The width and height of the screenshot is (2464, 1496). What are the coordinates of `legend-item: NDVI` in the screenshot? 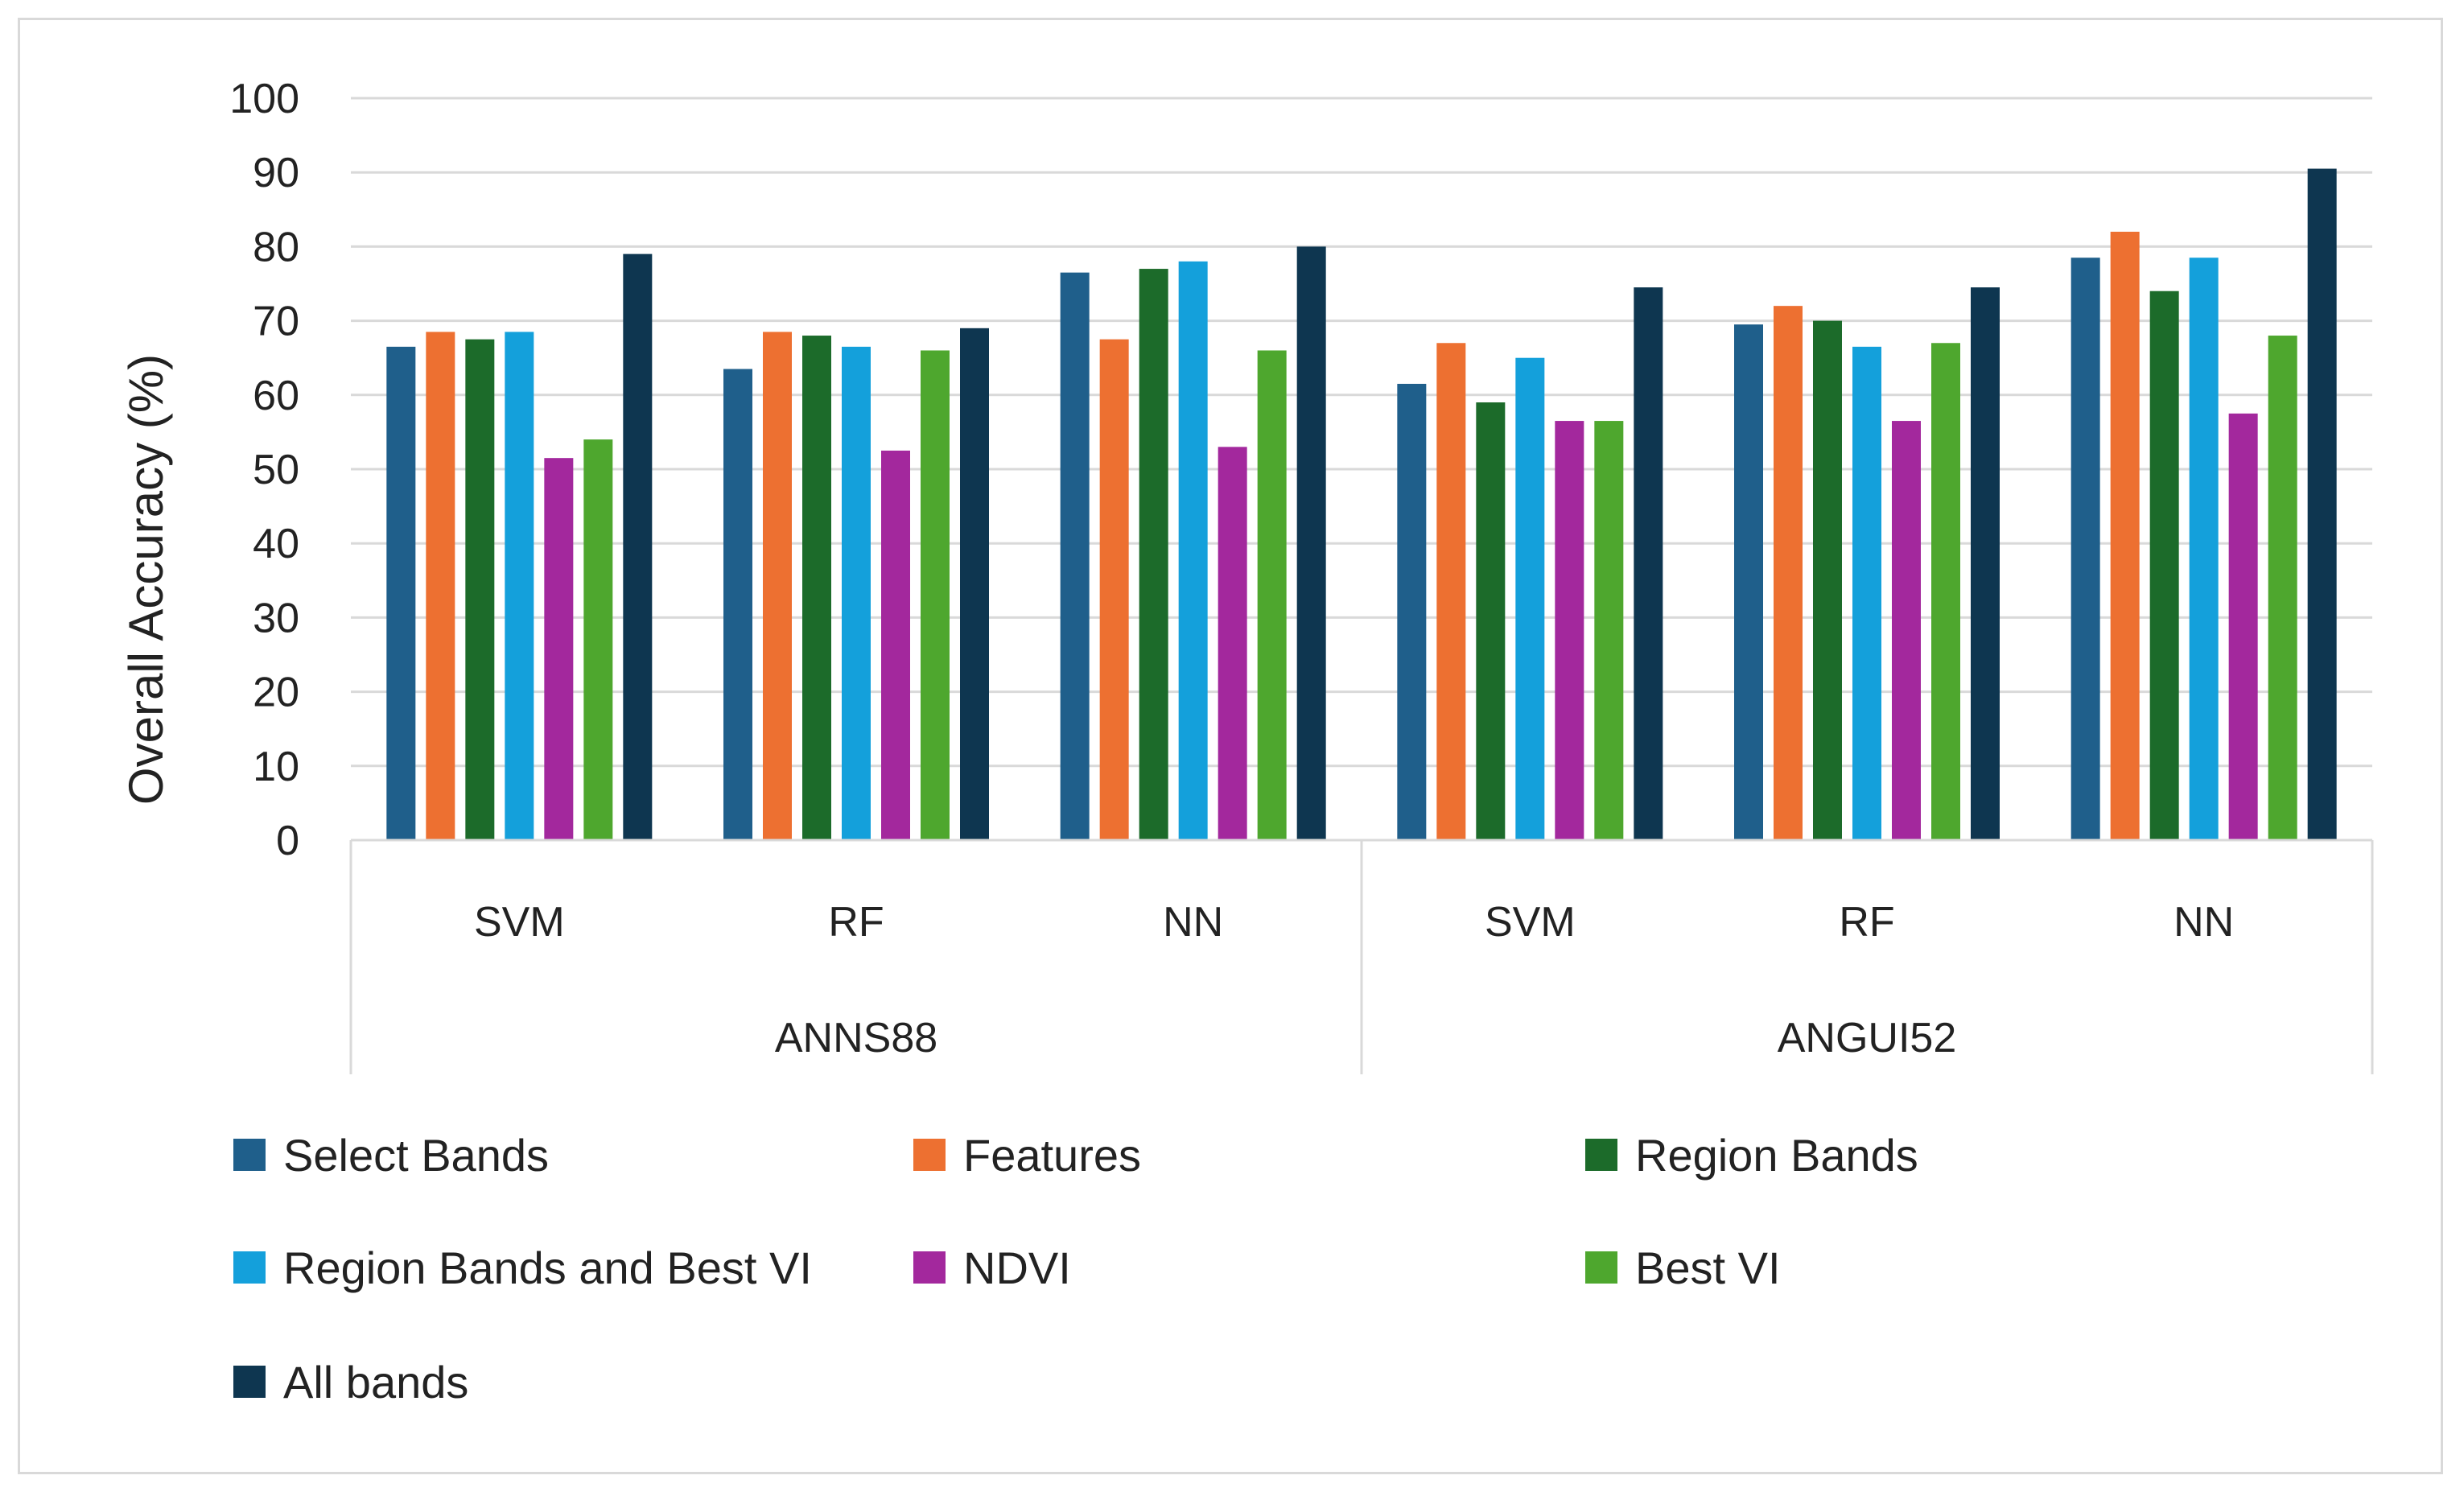 It's located at (992, 1267).